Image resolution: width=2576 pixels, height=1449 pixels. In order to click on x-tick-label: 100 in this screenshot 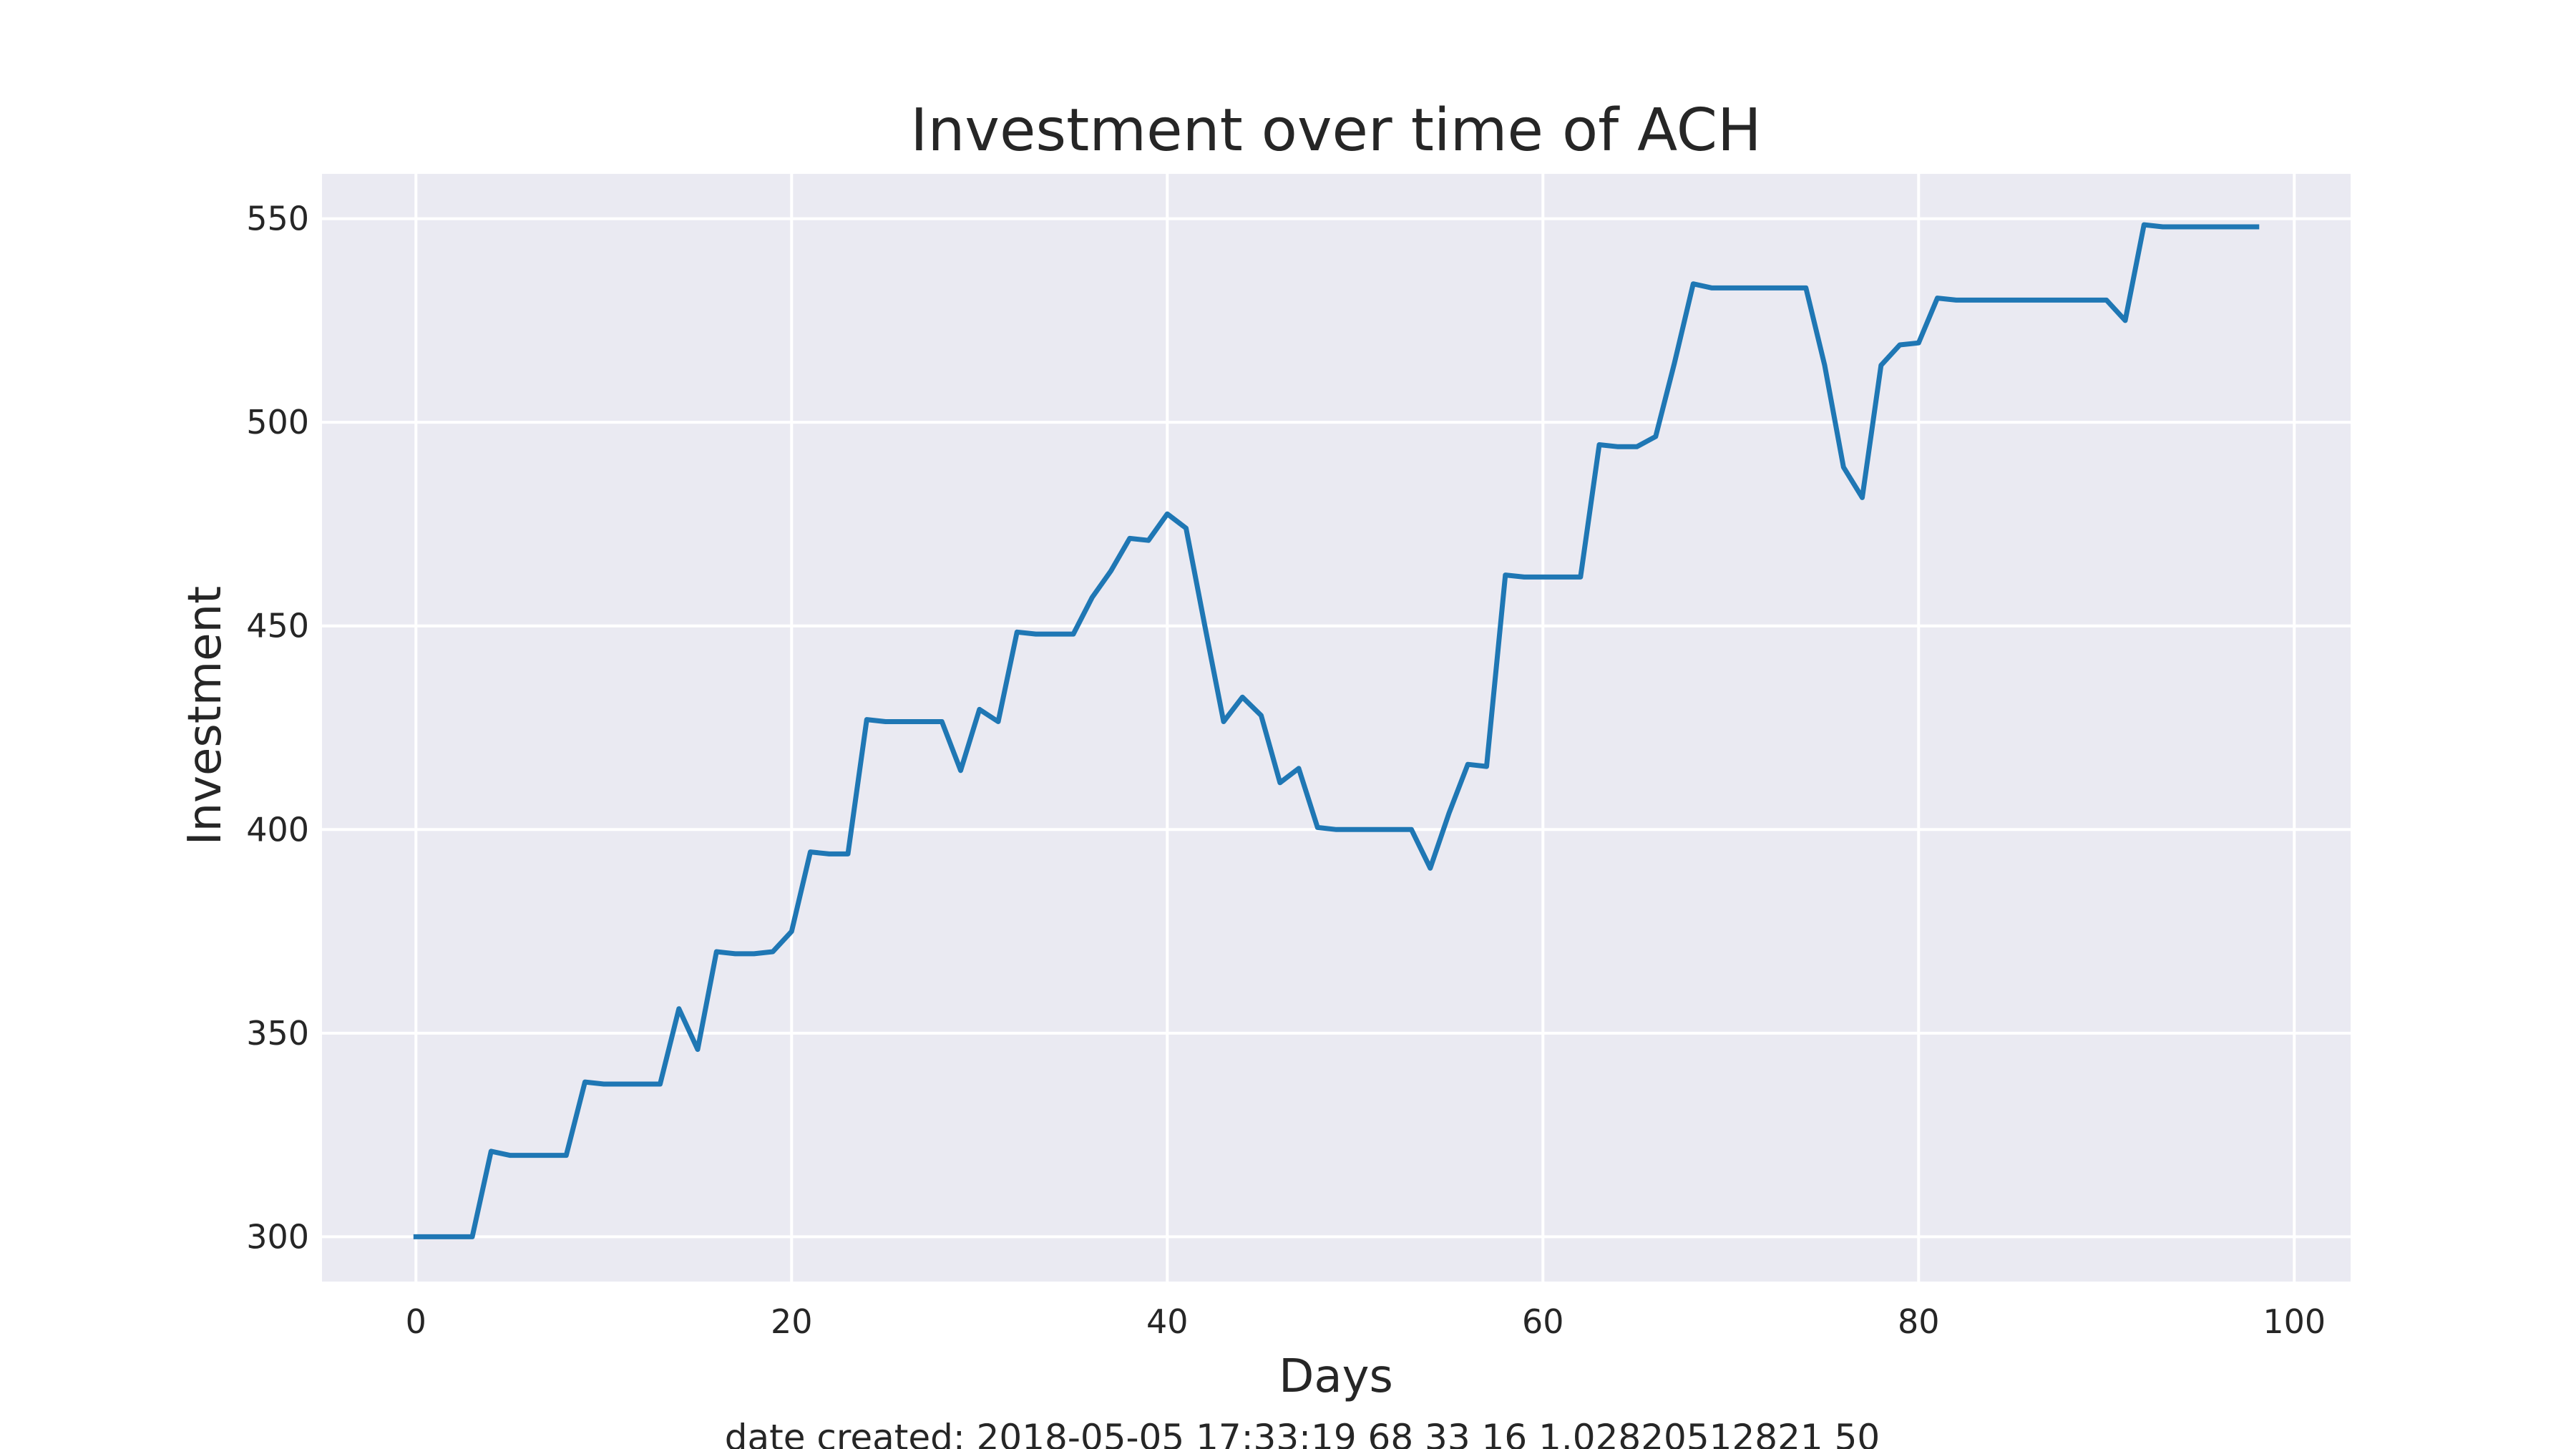, I will do `click(2294, 1321)`.